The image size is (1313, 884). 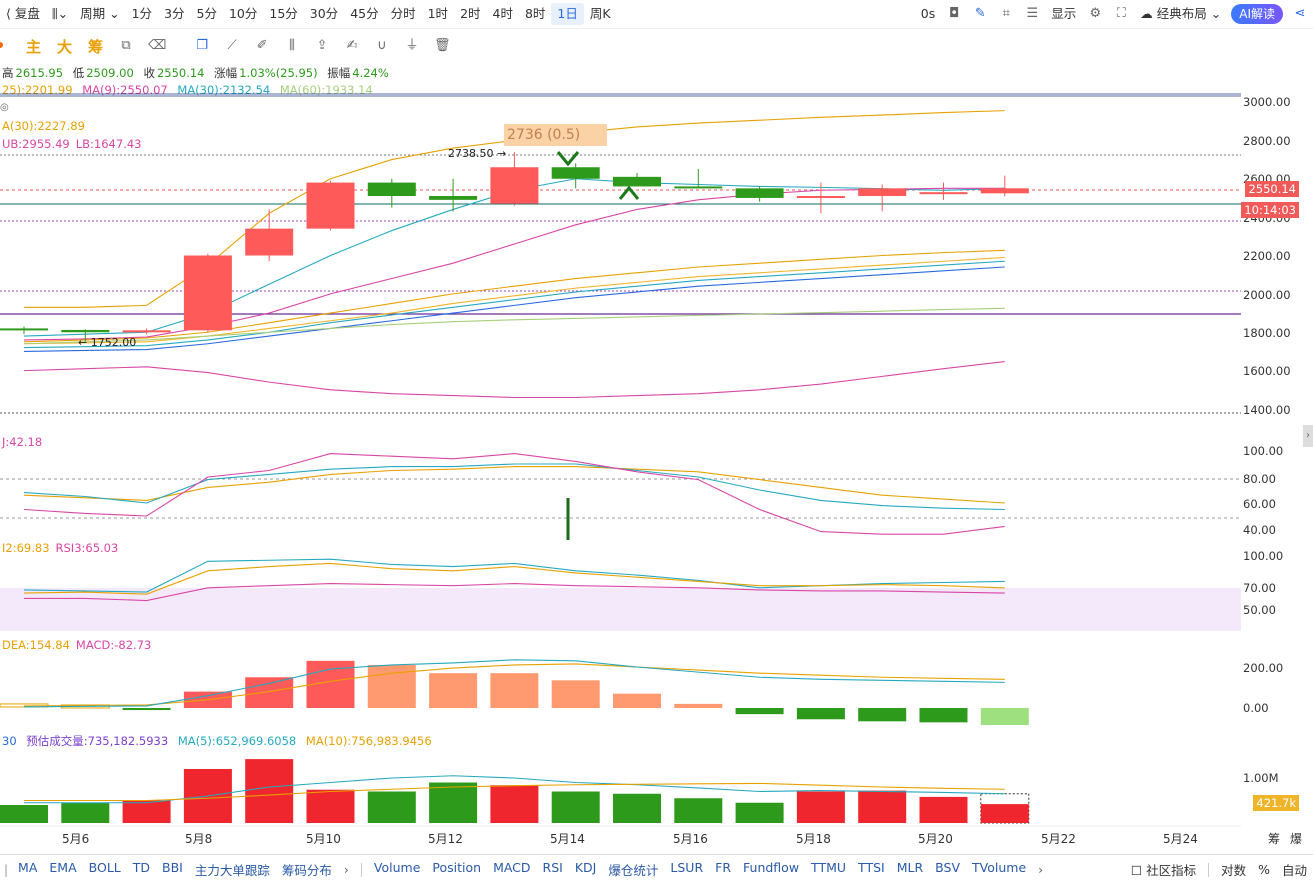 What do you see at coordinates (96, 46) in the screenshot?
I see `chips-button: 筹` at bounding box center [96, 46].